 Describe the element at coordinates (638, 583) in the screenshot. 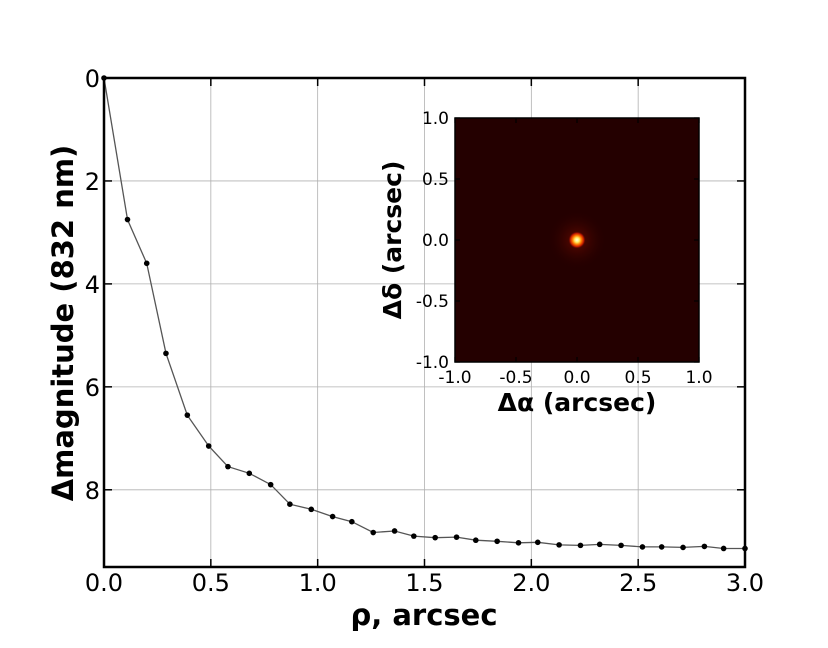

I see `main-x-tick-label: 2.5` at that location.